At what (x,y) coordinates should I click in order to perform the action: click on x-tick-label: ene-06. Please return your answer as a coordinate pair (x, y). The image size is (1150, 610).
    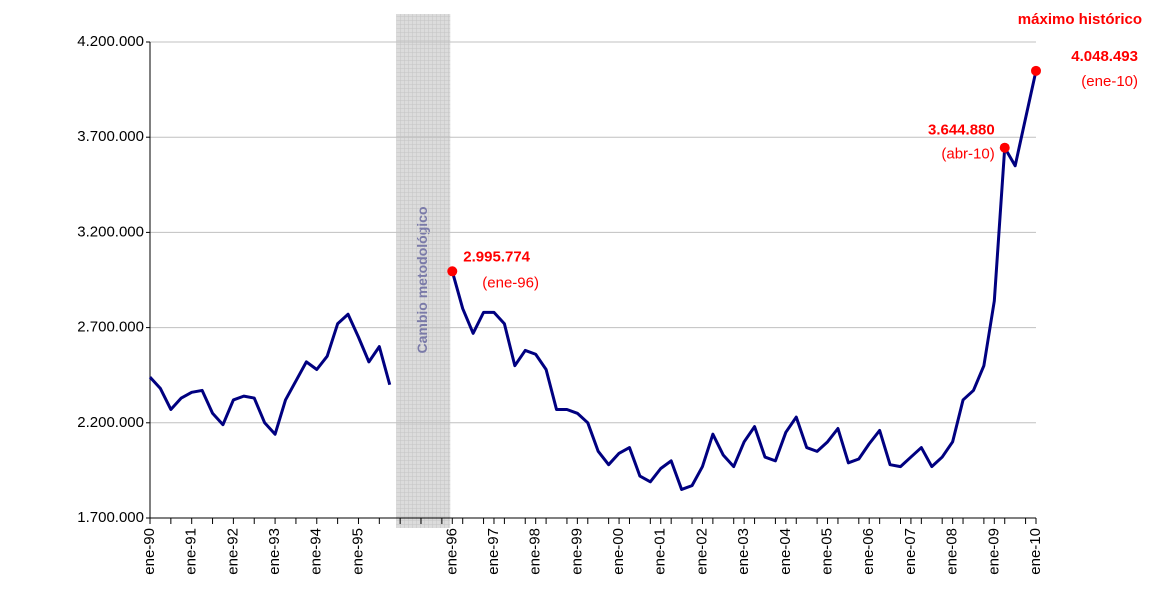
    Looking at the image, I should click on (868, 551).